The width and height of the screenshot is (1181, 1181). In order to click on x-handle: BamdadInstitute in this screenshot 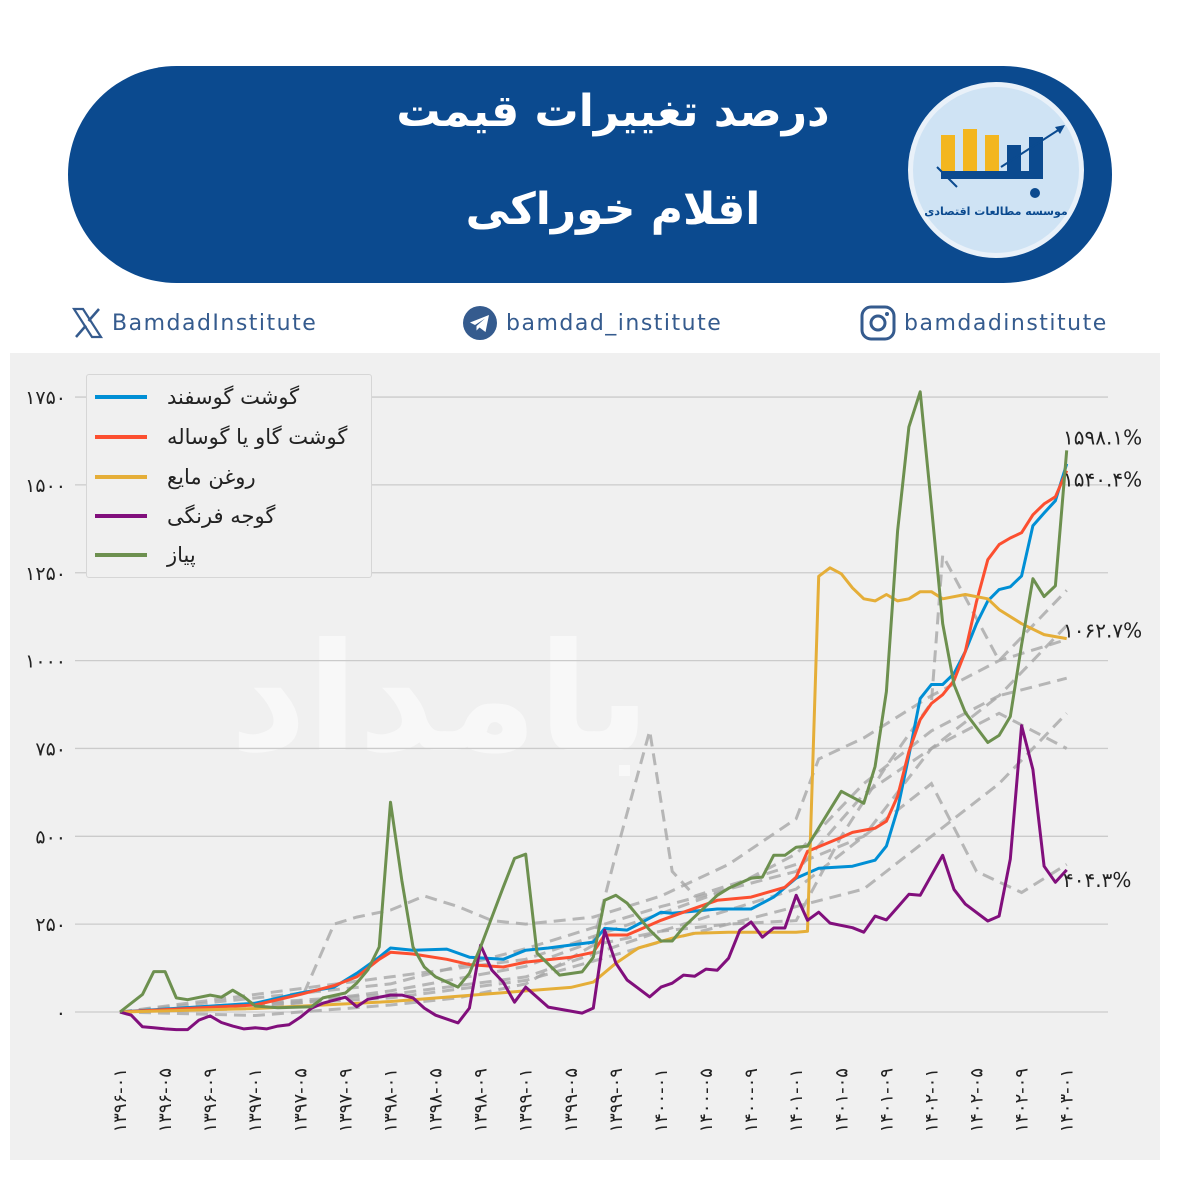, I will do `click(215, 323)`.